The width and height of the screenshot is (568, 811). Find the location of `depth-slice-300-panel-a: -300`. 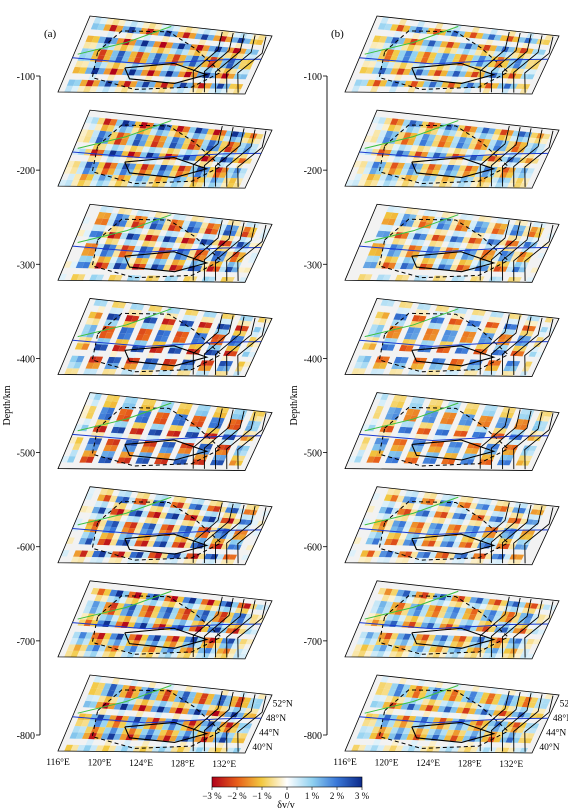

depth-slice-300-panel-a: -300 is located at coordinates (145, 243).